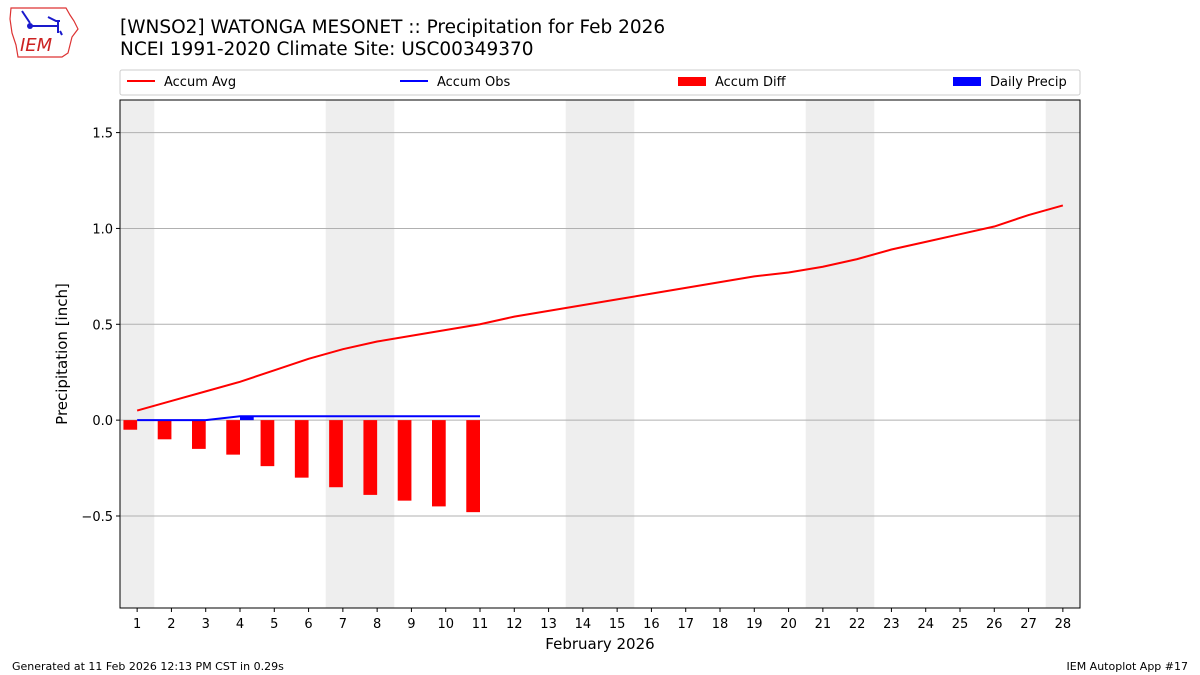  What do you see at coordinates (925, 624) in the screenshot?
I see `x-tick-label: 24` at bounding box center [925, 624].